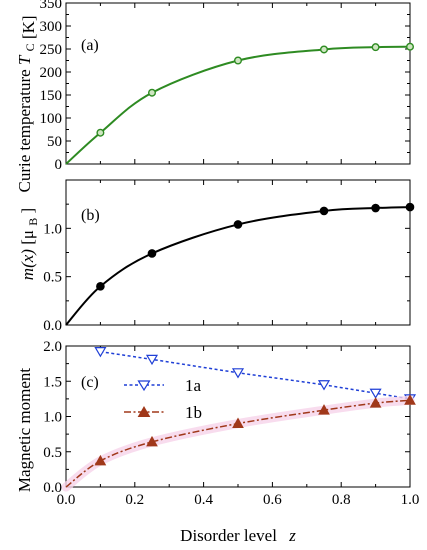 Image resolution: width=427 pixels, height=550 pixels. What do you see at coordinates (90, 215) in the screenshot?
I see `panel-b-label: (b)` at bounding box center [90, 215].